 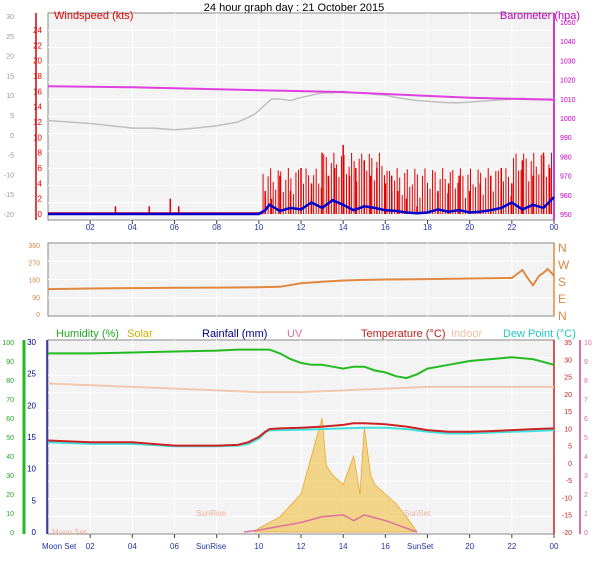 What do you see at coordinates (34, 532) in the screenshot?
I see `rain-tick-label: 0` at bounding box center [34, 532].